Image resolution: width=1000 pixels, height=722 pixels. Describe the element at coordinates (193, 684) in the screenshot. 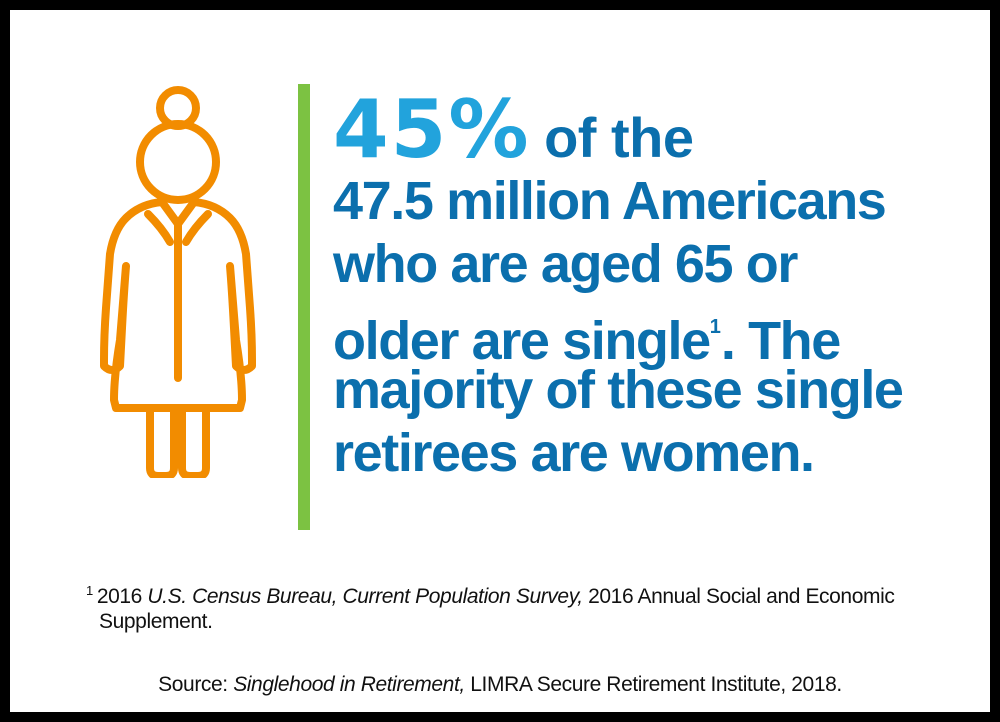

I see `source-label: Source:` at that location.